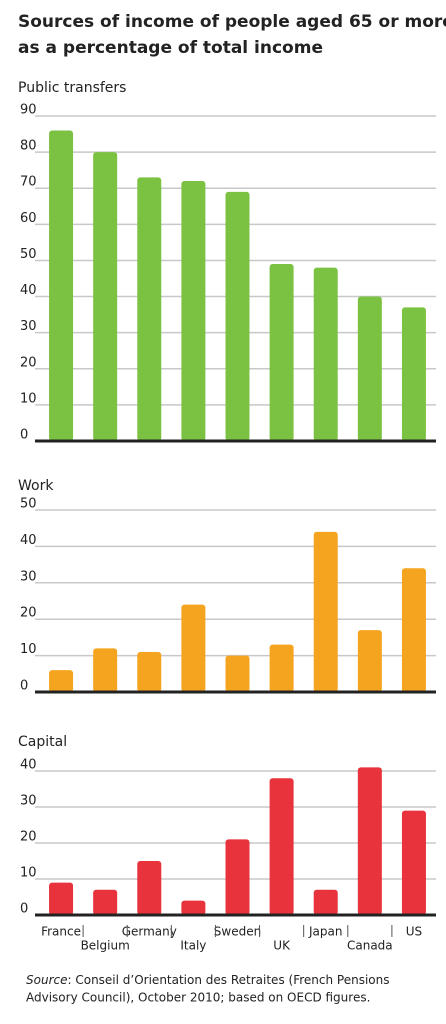 The image size is (446, 1024). Describe the element at coordinates (28, 218) in the screenshot. I see `y-tick-label: 60` at that location.